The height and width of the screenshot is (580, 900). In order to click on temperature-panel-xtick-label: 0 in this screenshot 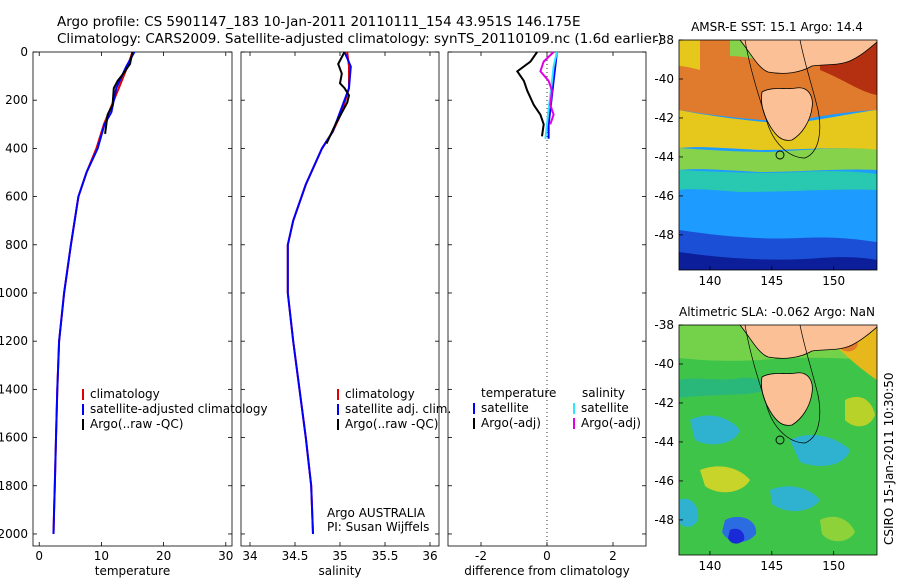, I will do `click(39, 556)`.